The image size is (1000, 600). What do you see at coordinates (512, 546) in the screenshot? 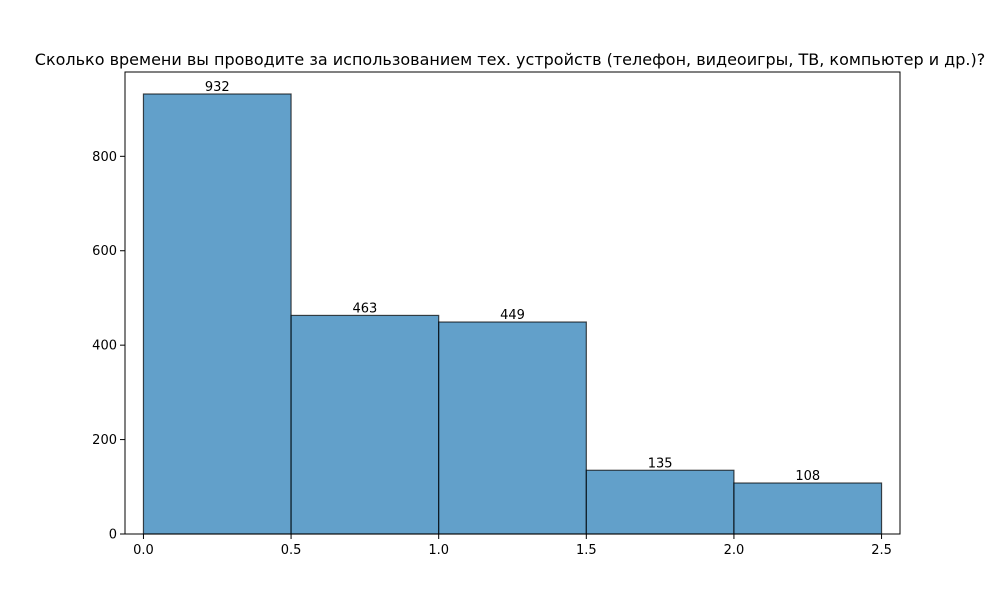
I see `x-axis: 0.0 0.5 1.0 1.5 2.0 2.5` at bounding box center [512, 546].